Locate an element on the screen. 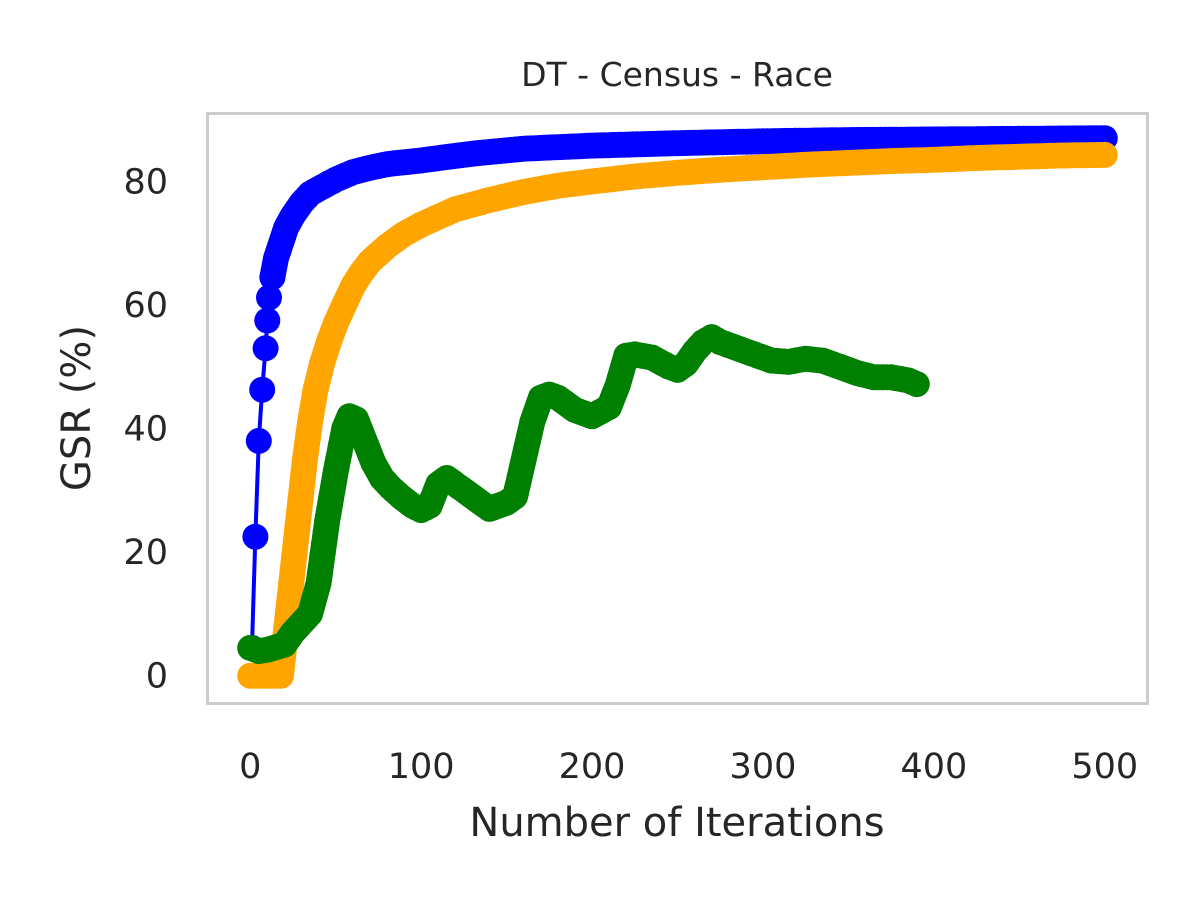 The image size is (1200, 900). y-tick-labels: 0 20 40 60 80 is located at coordinates (145, 429).